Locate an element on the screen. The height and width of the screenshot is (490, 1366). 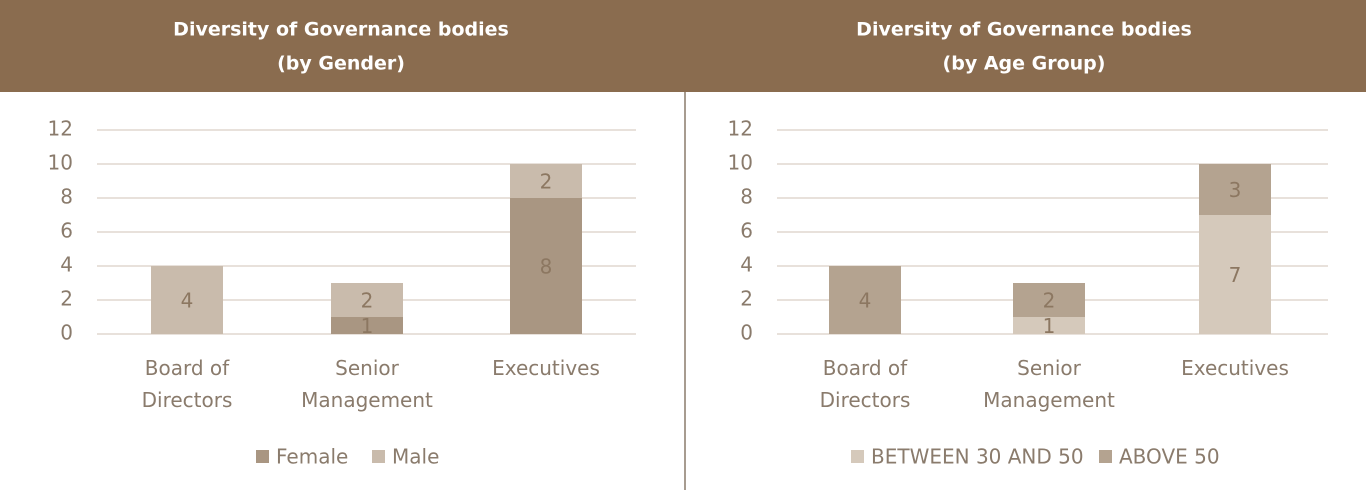
chart-subtitle: (by Age Group) is located at coordinates (1024, 64).